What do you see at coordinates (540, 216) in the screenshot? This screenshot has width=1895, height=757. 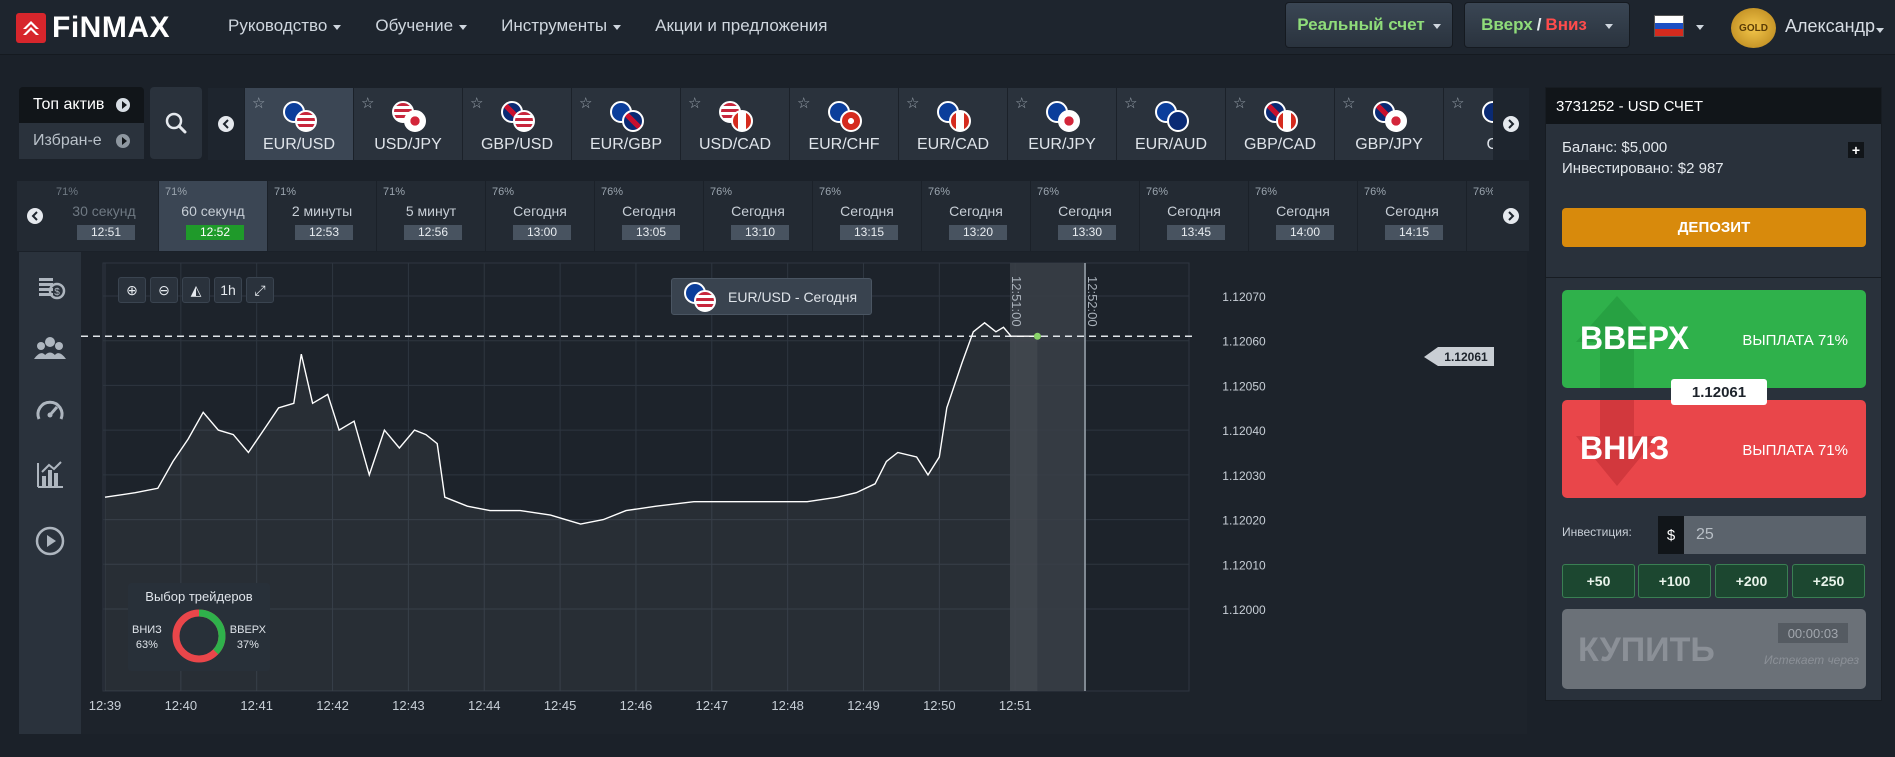 I see `expiry-tile: 76% Сегодня 13:00` at bounding box center [540, 216].